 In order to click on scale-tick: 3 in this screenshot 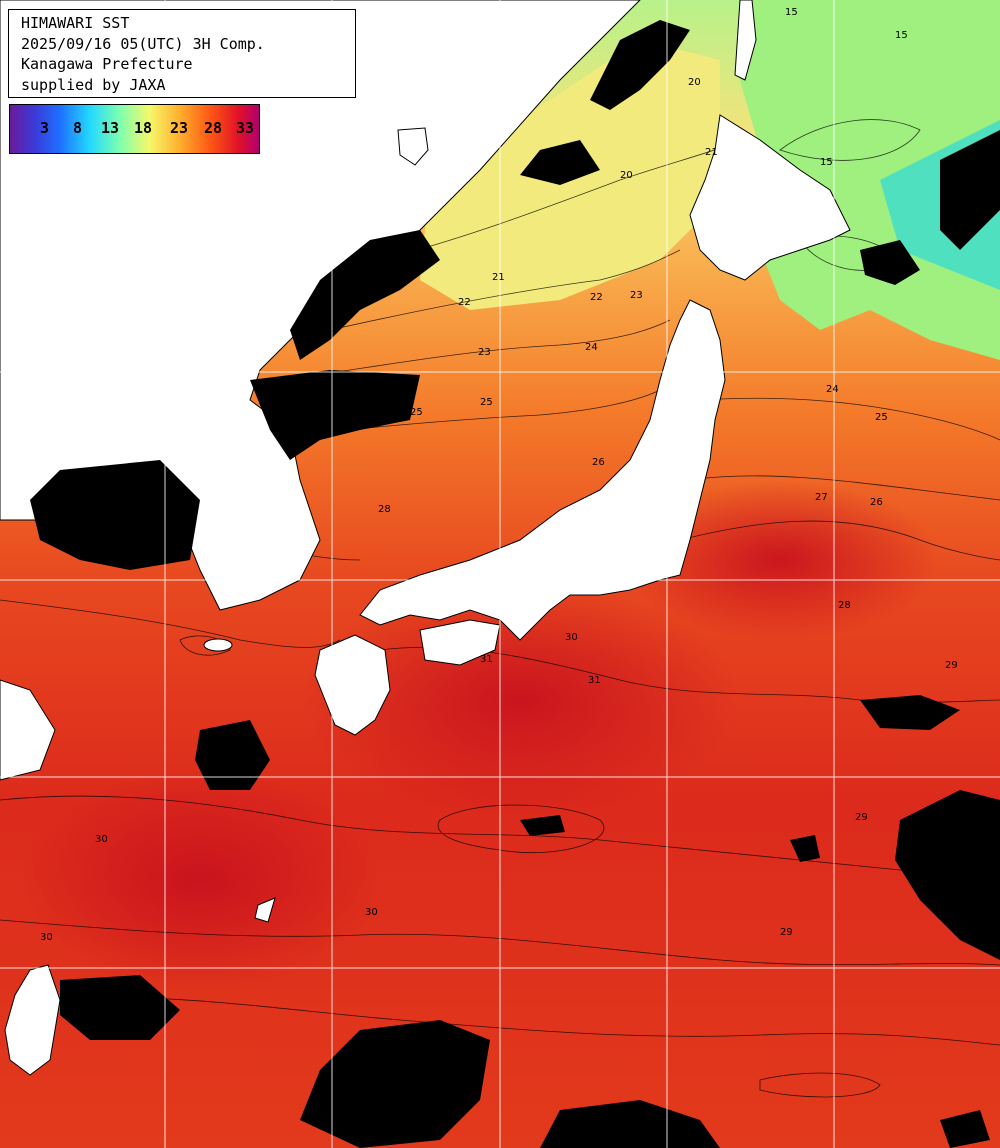, I will do `click(45, 128)`.